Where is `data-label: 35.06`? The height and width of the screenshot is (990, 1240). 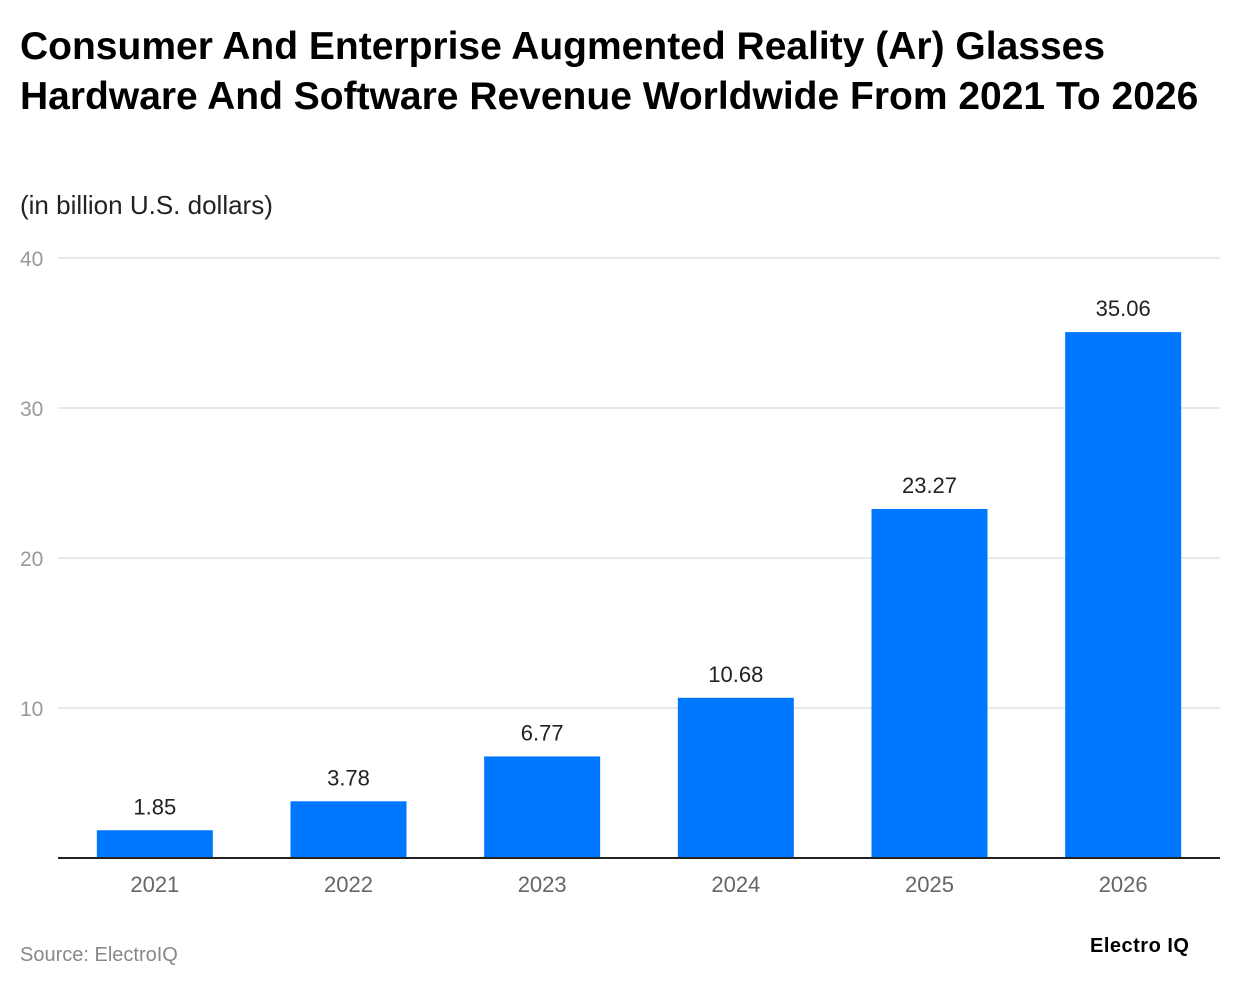 data-label: 35.06 is located at coordinates (1123, 308).